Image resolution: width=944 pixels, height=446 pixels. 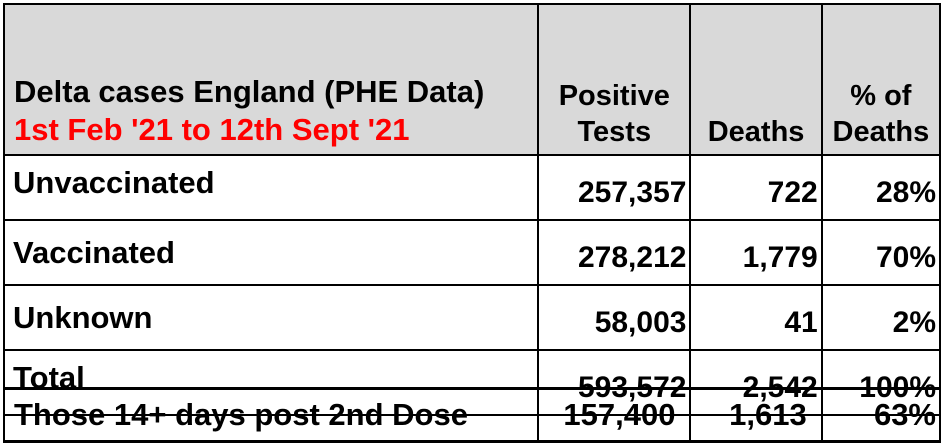 I want to click on summary-positive-tests: 157,400, so click(x=614, y=415).